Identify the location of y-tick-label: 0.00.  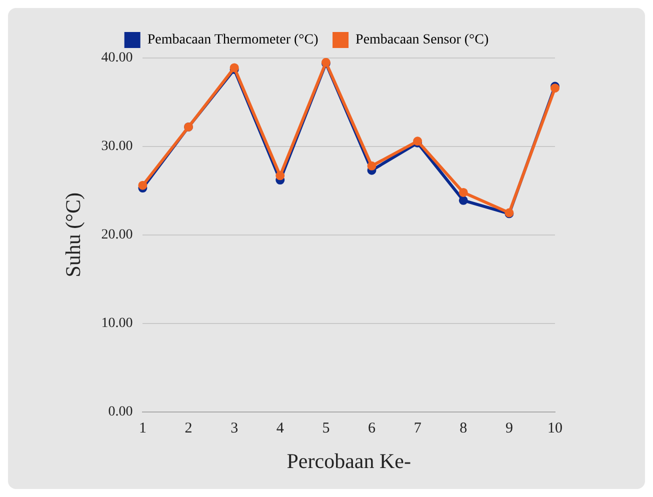
(120, 412).